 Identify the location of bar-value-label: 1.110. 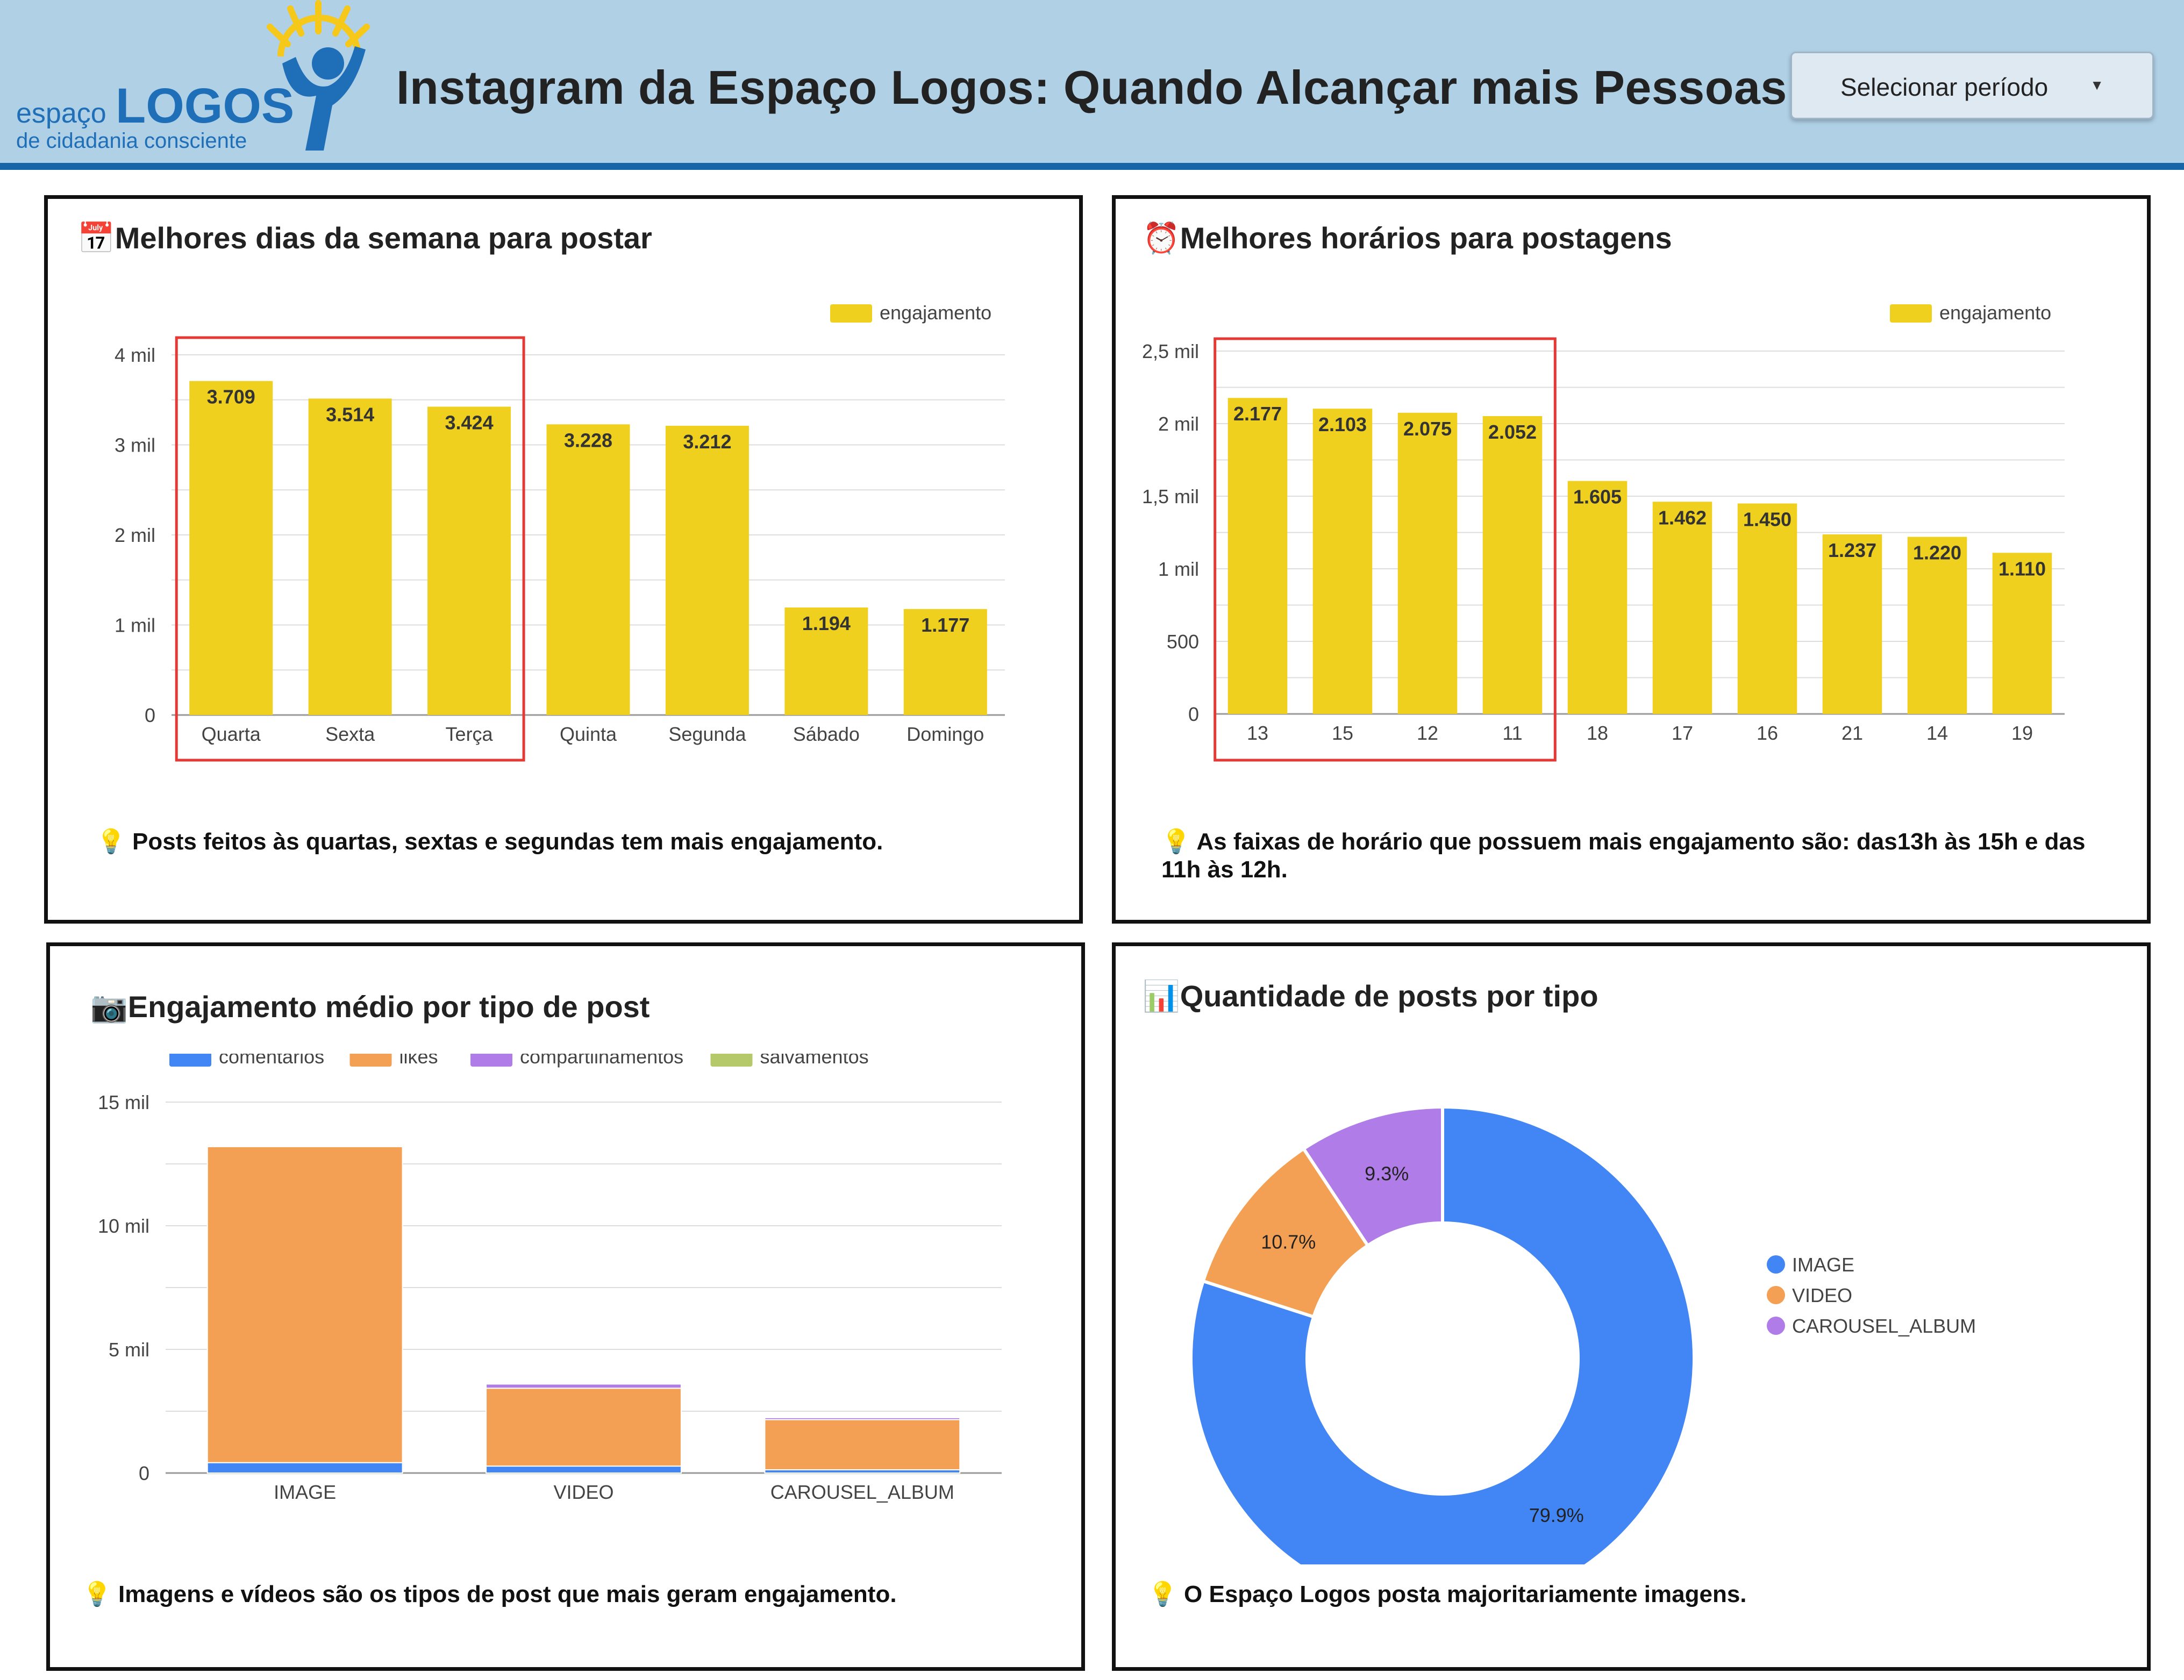
(2022, 568).